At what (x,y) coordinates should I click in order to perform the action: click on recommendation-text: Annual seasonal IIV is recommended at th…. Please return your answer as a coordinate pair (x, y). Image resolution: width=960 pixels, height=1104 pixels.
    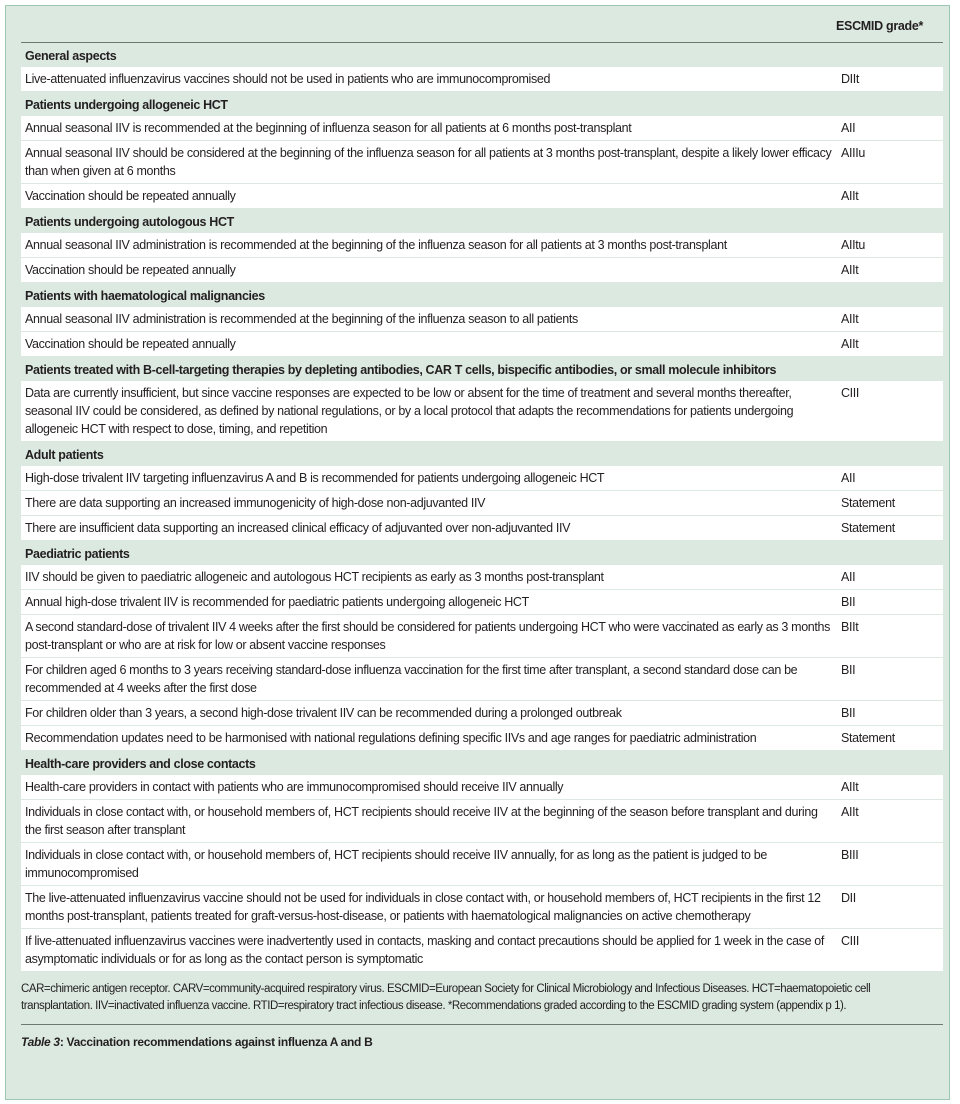
    Looking at the image, I should click on (328, 128).